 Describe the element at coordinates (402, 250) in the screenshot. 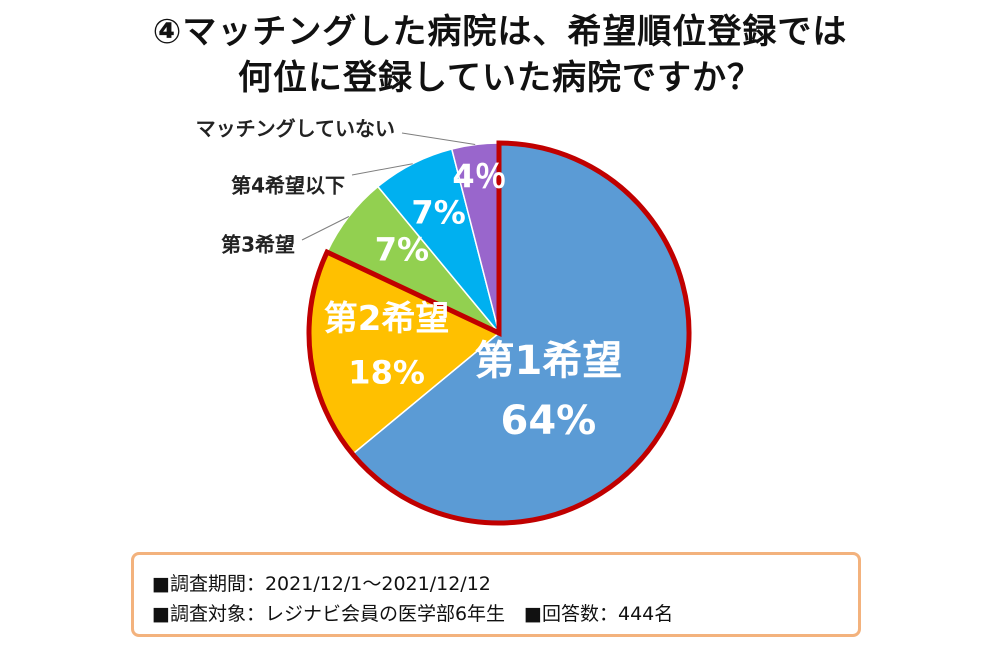

I see `slice-label-3-1: 7%` at that location.